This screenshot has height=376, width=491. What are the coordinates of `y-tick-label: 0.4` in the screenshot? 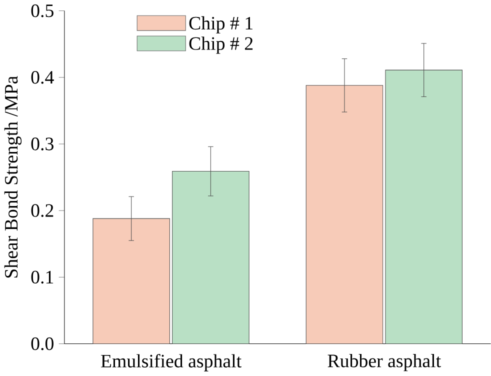 It's located at (42, 77).